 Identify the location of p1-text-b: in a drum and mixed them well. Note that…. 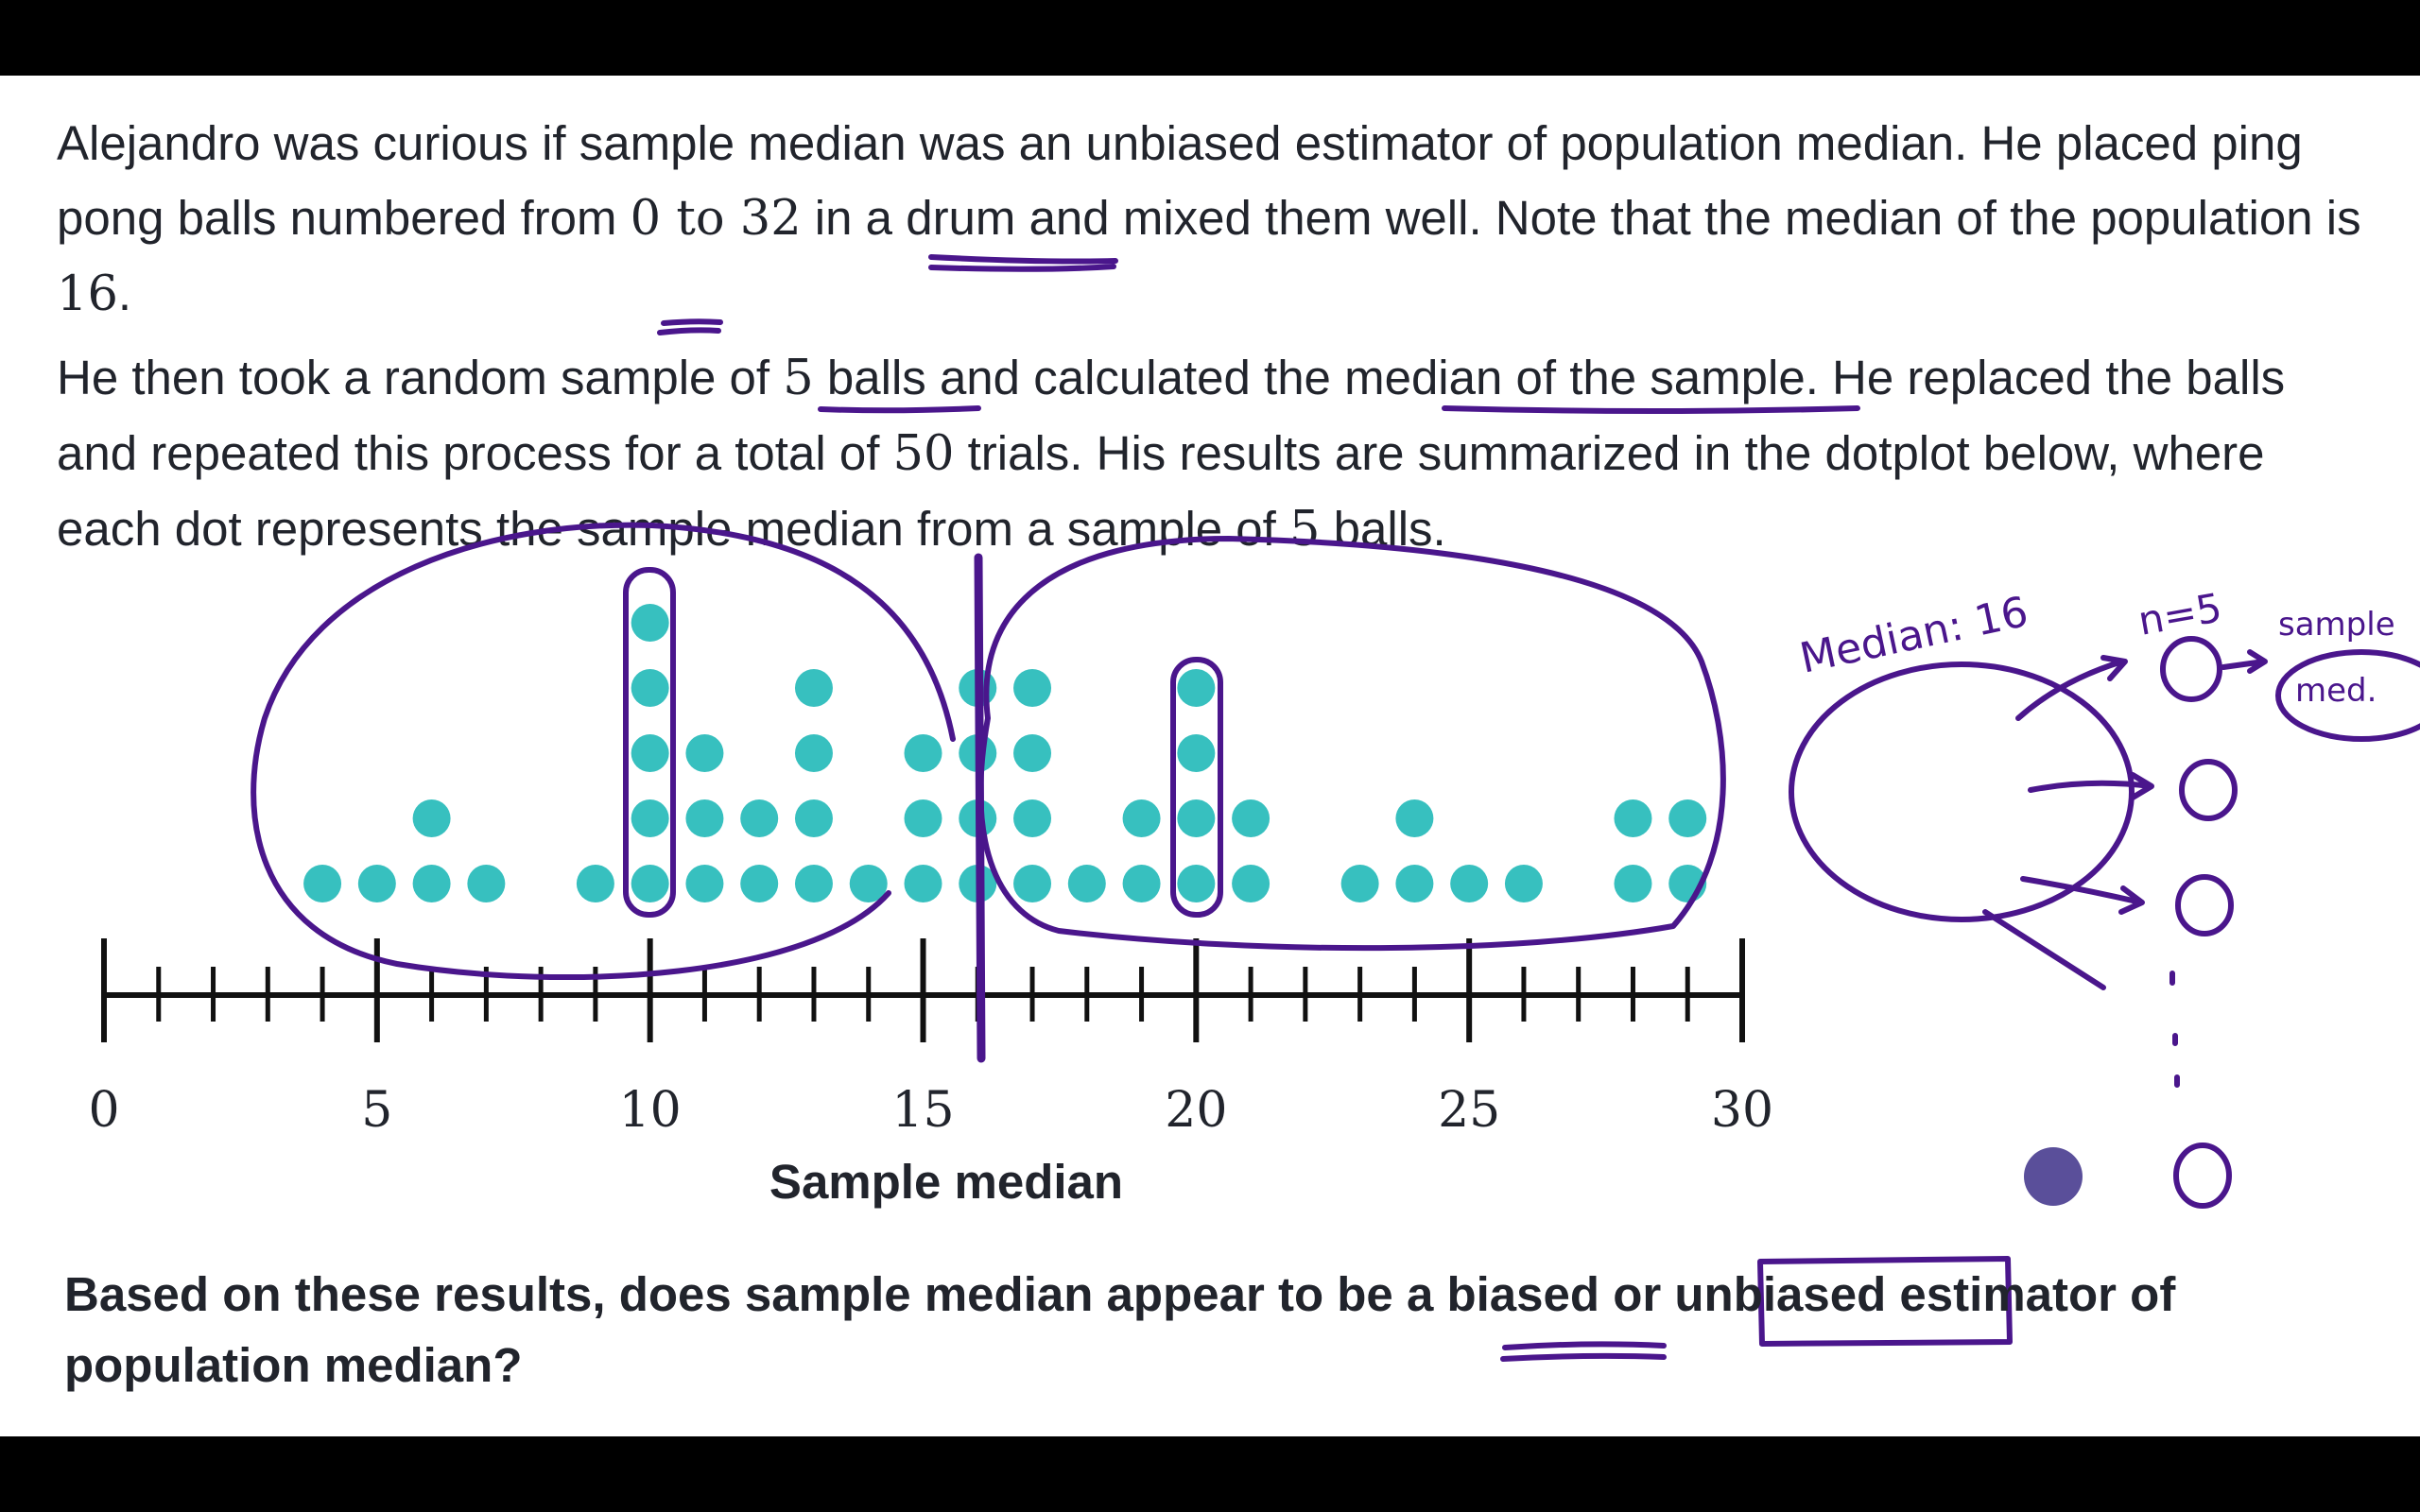
(1581, 218).